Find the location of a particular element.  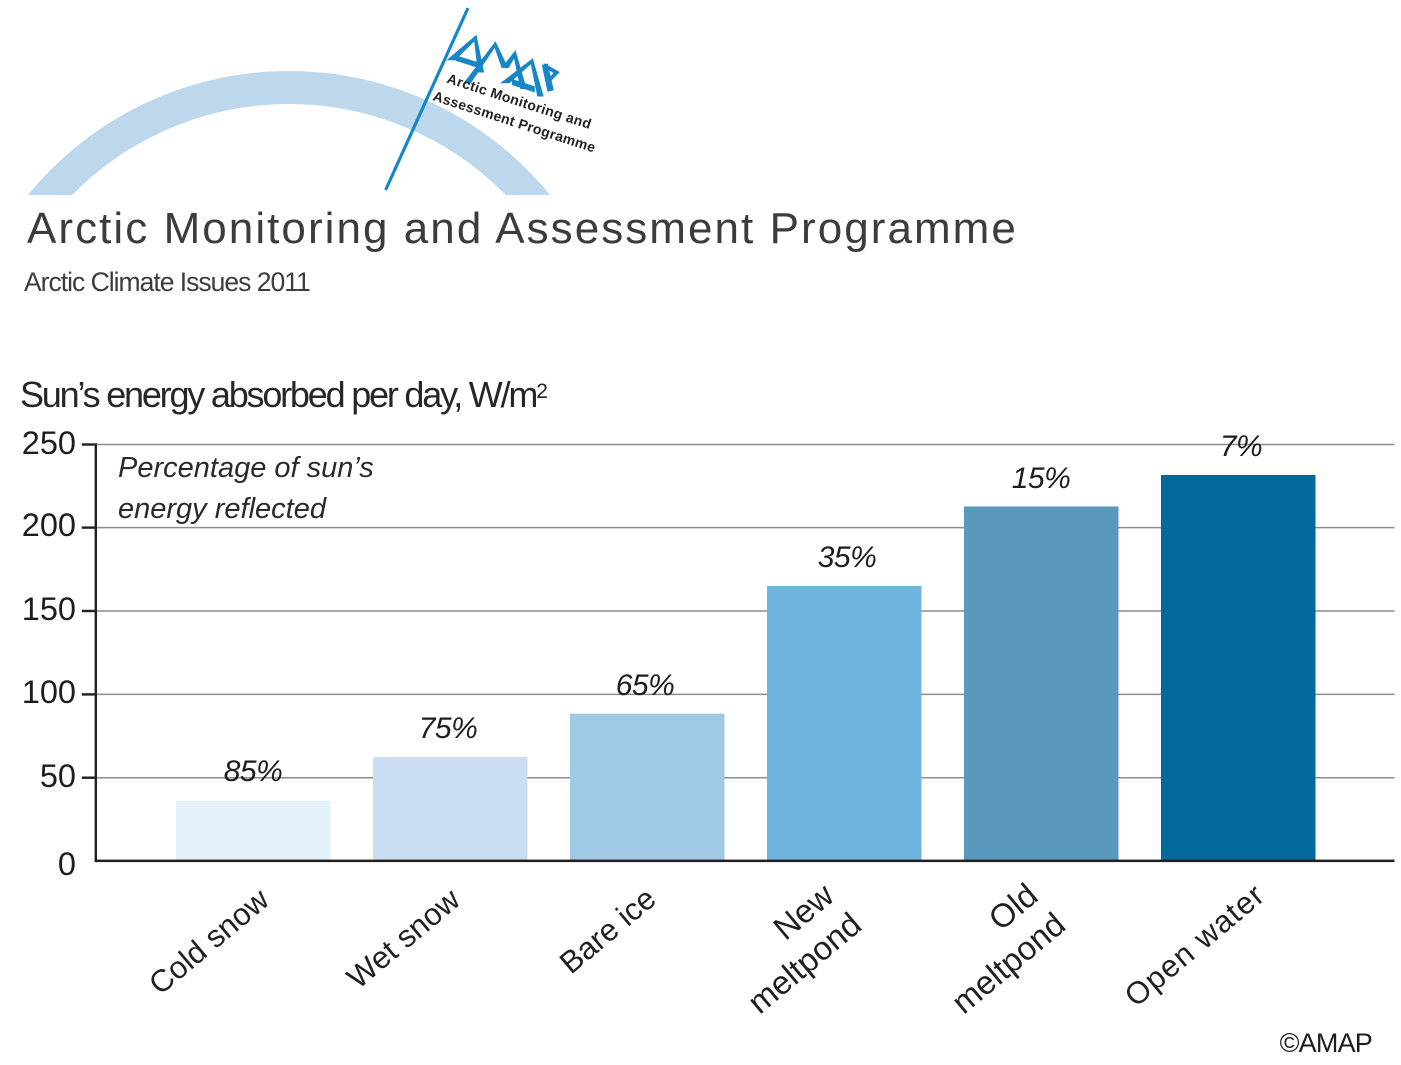

svg-text: Cold snow is located at coordinates (209, 941).